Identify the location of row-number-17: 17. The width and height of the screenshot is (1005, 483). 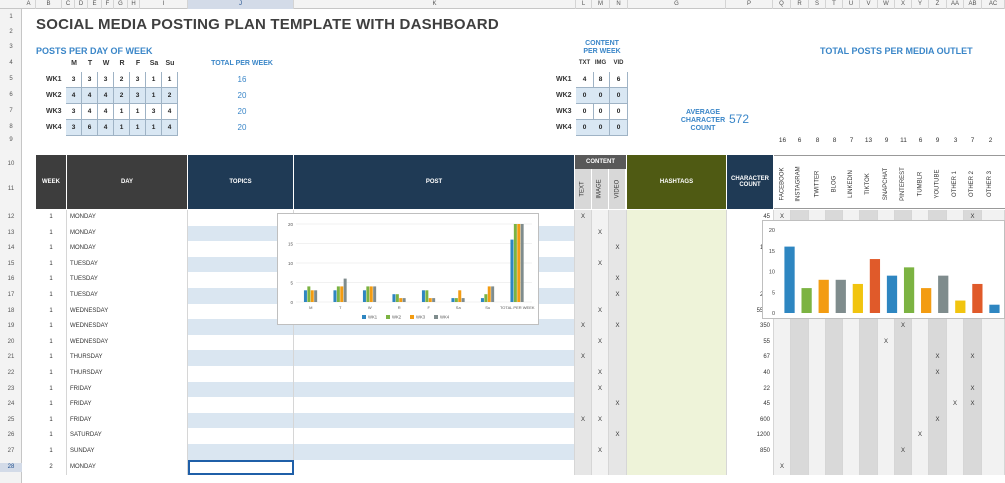
(11, 295).